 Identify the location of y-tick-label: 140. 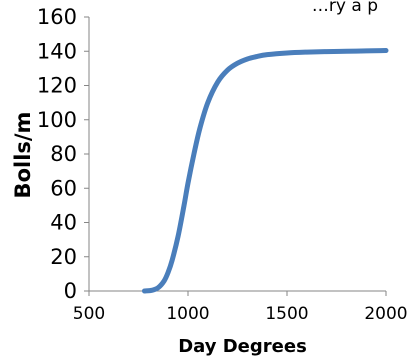
(57, 51).